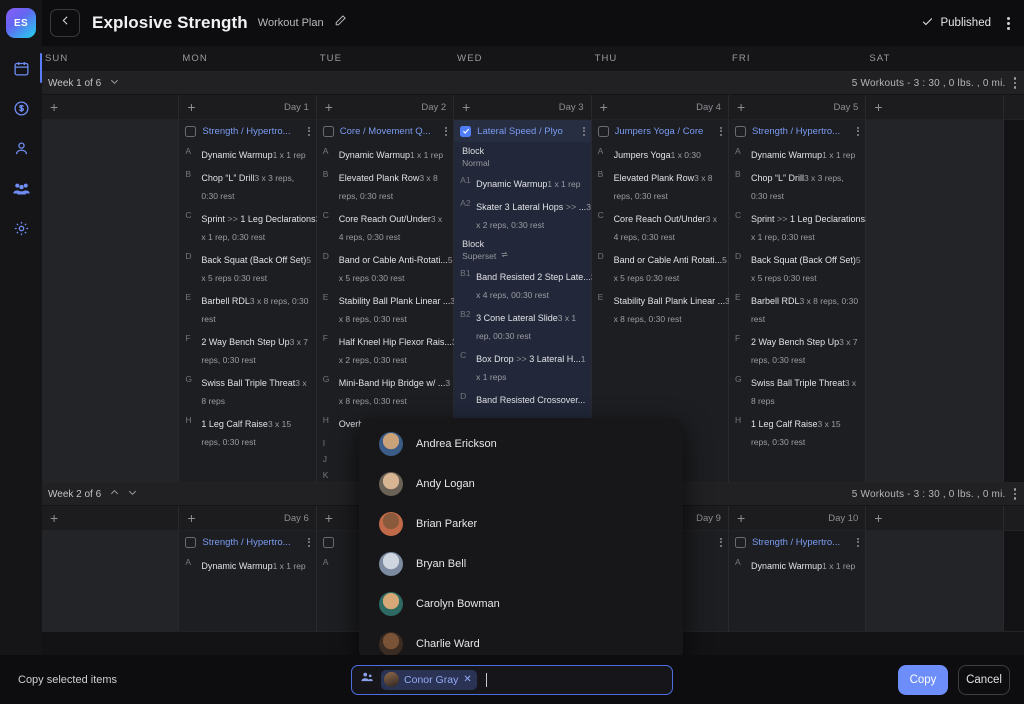  What do you see at coordinates (21, 108) in the screenshot?
I see `sidebar-item-billing` at bounding box center [21, 108].